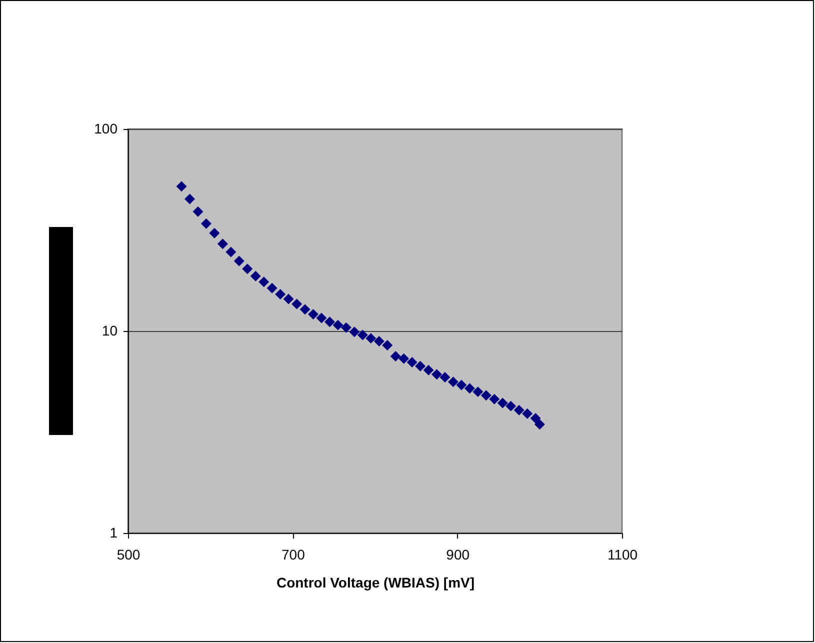 The width and height of the screenshot is (815, 643). What do you see at coordinates (293, 554) in the screenshot?
I see `x-tick-label: 700` at bounding box center [293, 554].